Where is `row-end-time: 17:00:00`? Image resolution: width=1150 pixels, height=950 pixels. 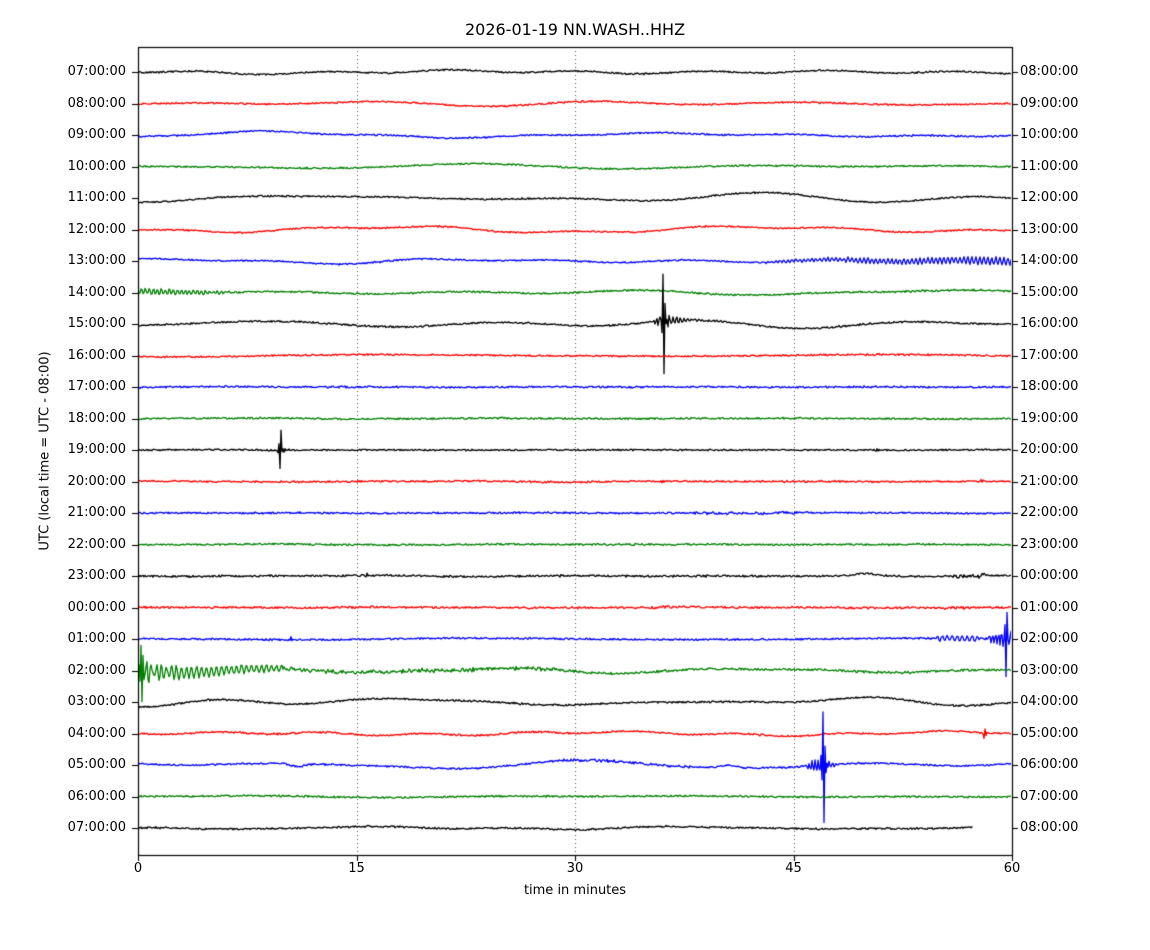 row-end-time: 17:00:00 is located at coordinates (1049, 355).